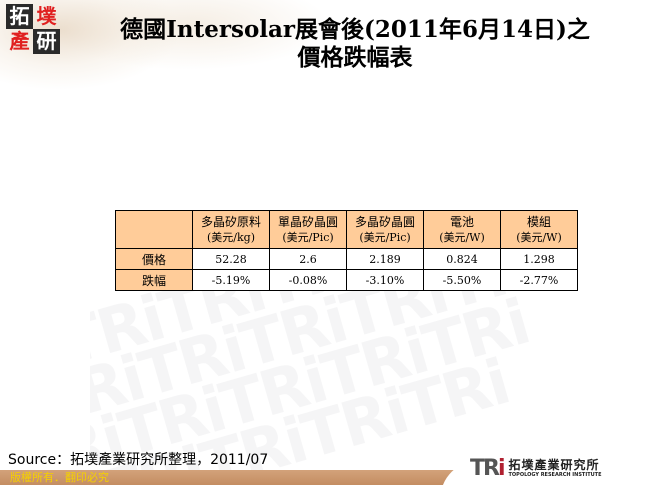 This screenshot has height=485, width=650. I want to click on column-header: 電池 (美元/W), so click(462, 229).